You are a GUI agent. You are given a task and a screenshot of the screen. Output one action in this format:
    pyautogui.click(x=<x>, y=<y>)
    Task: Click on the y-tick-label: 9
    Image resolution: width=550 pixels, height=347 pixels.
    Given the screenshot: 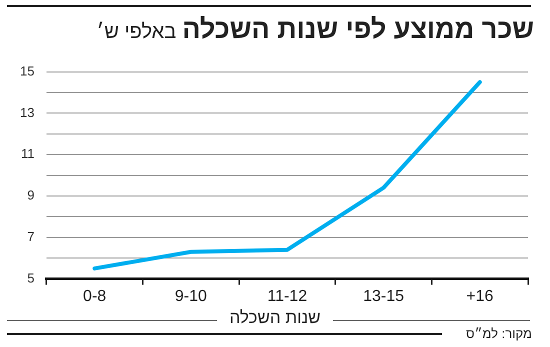 What is the action you would take?
    pyautogui.click(x=30, y=195)
    